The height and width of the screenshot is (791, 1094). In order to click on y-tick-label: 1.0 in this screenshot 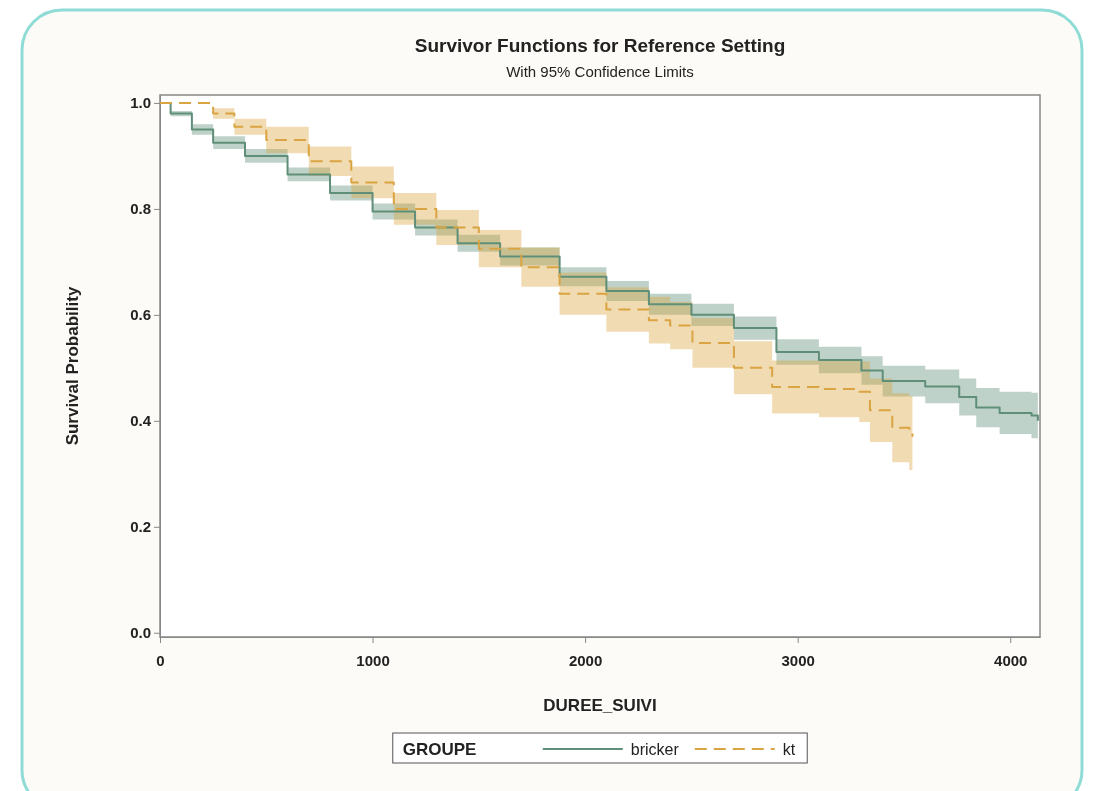, I will do `click(140, 103)`.